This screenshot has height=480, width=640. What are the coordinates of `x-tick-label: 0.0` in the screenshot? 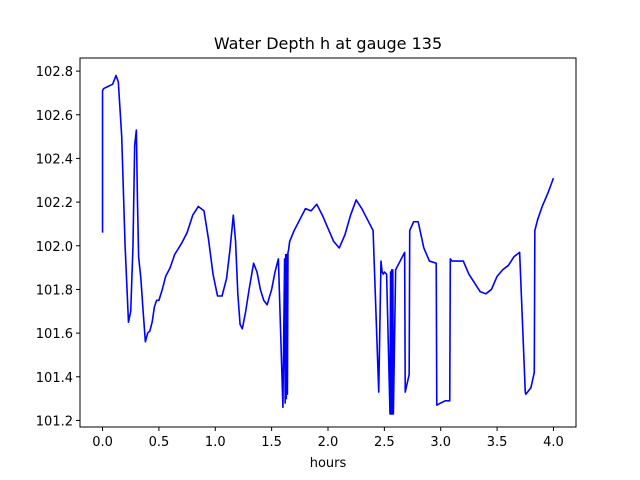 It's located at (102, 442).